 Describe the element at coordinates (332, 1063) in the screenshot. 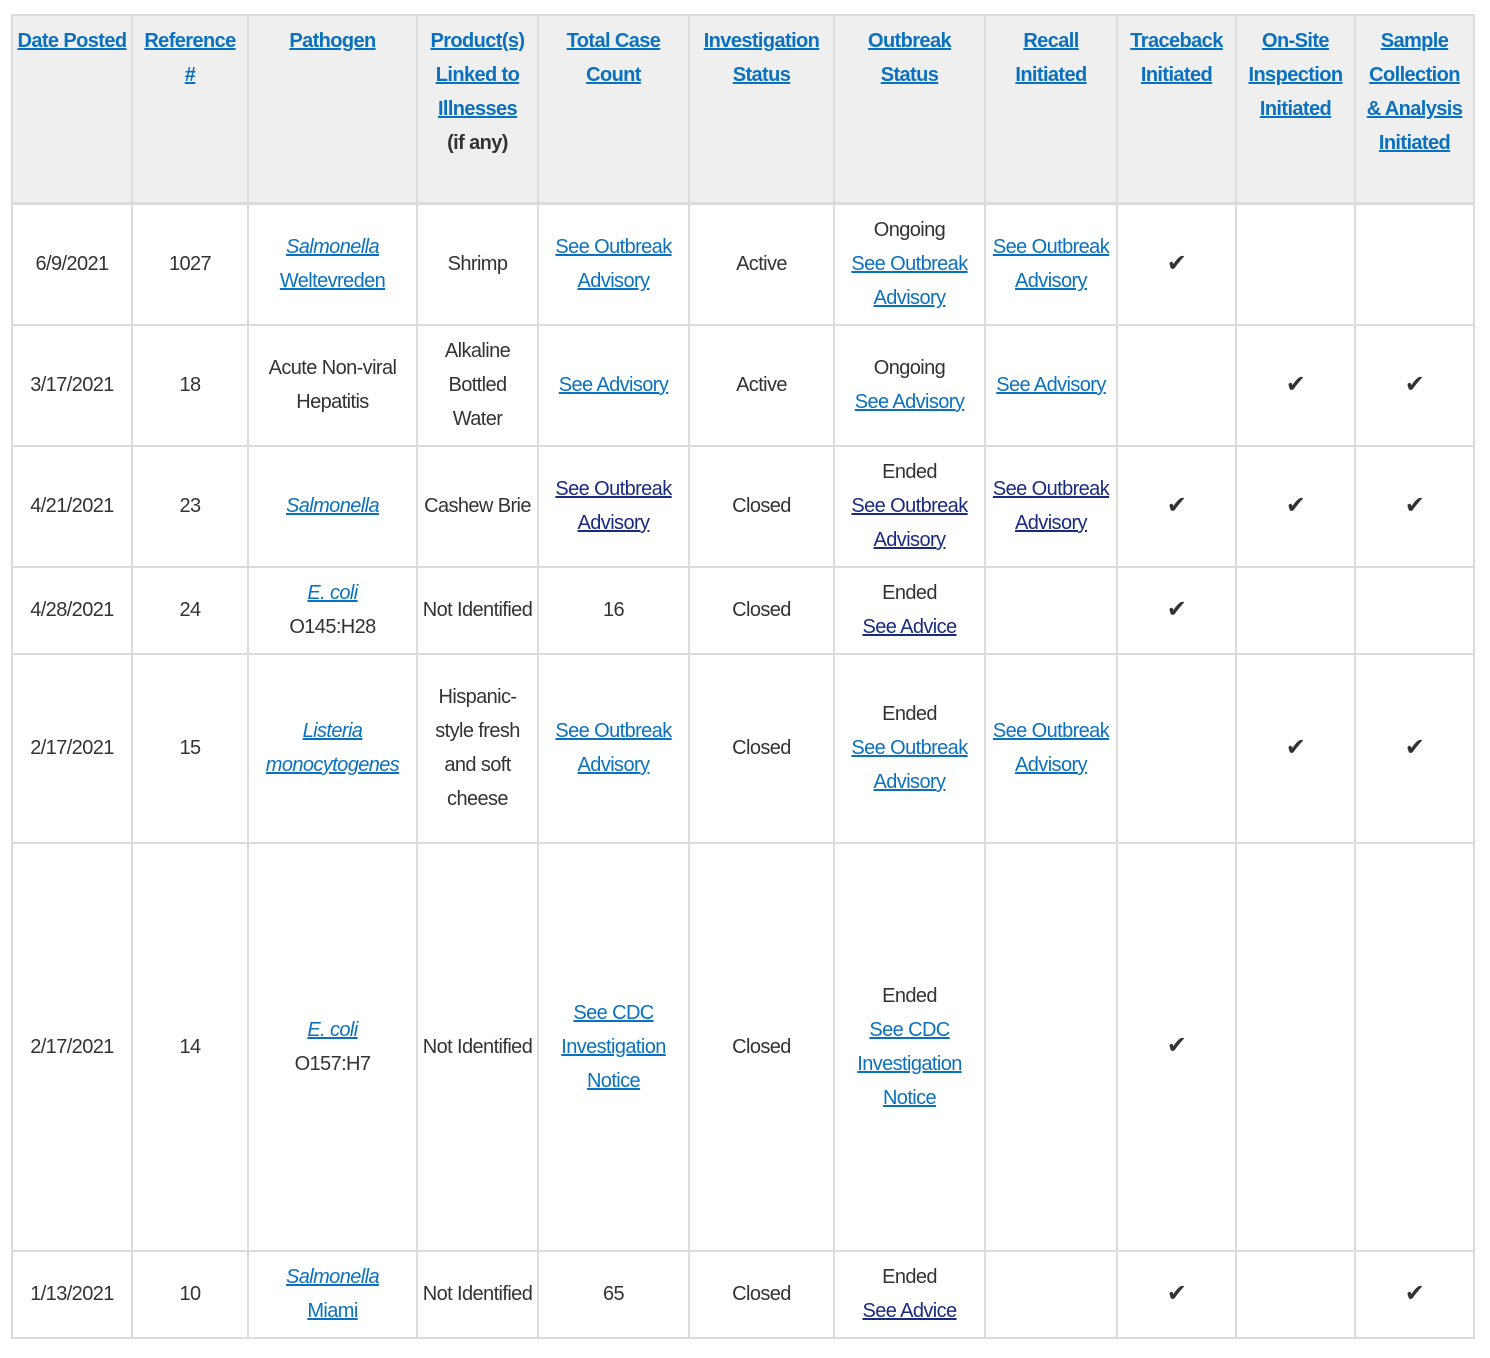

I see `cell-text: O157:H7` at that location.